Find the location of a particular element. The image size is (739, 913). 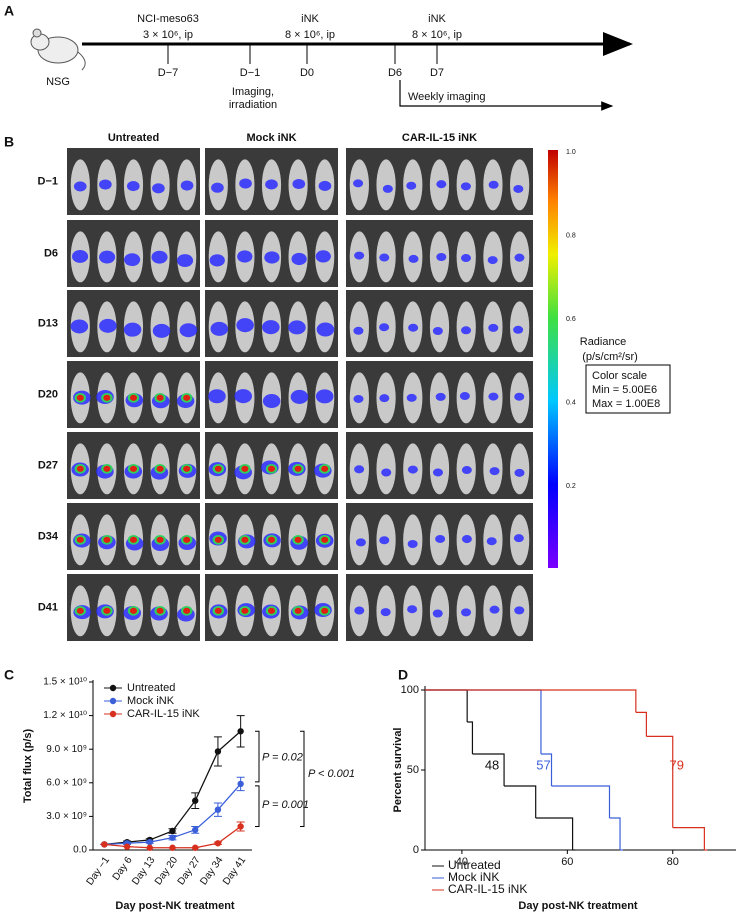

x-tick-label: 60 is located at coordinates (567, 862).